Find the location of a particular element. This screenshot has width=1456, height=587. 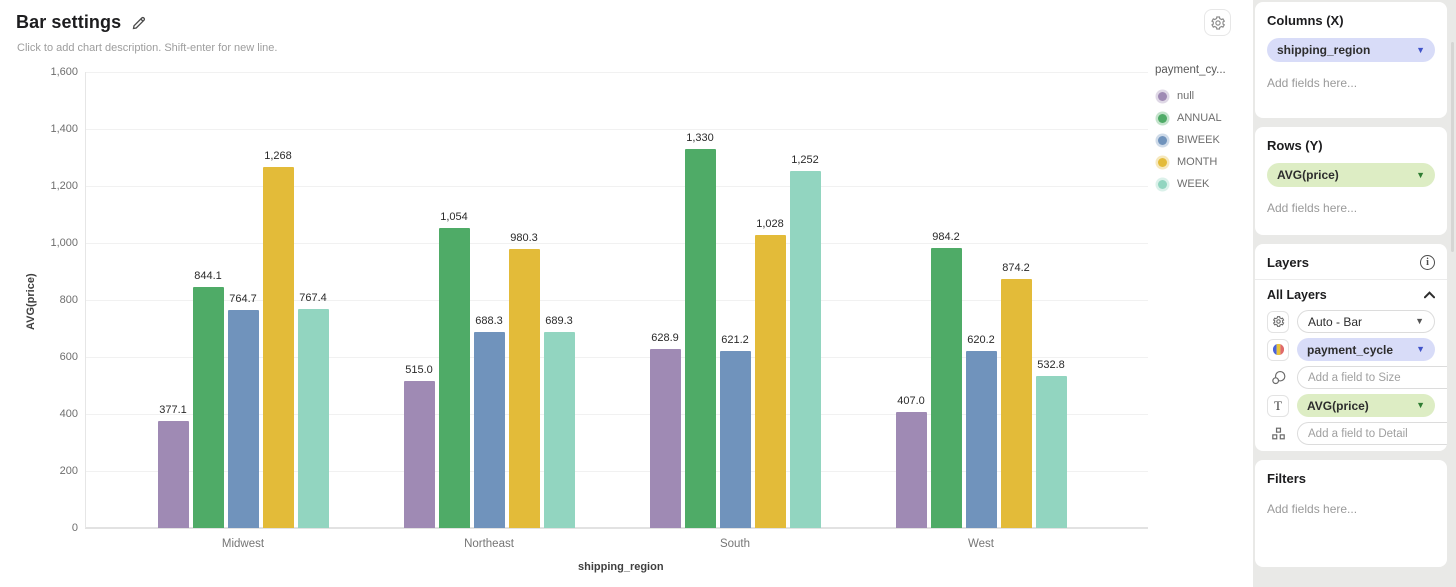

bar-value-label: 689.3 is located at coordinates (559, 320).